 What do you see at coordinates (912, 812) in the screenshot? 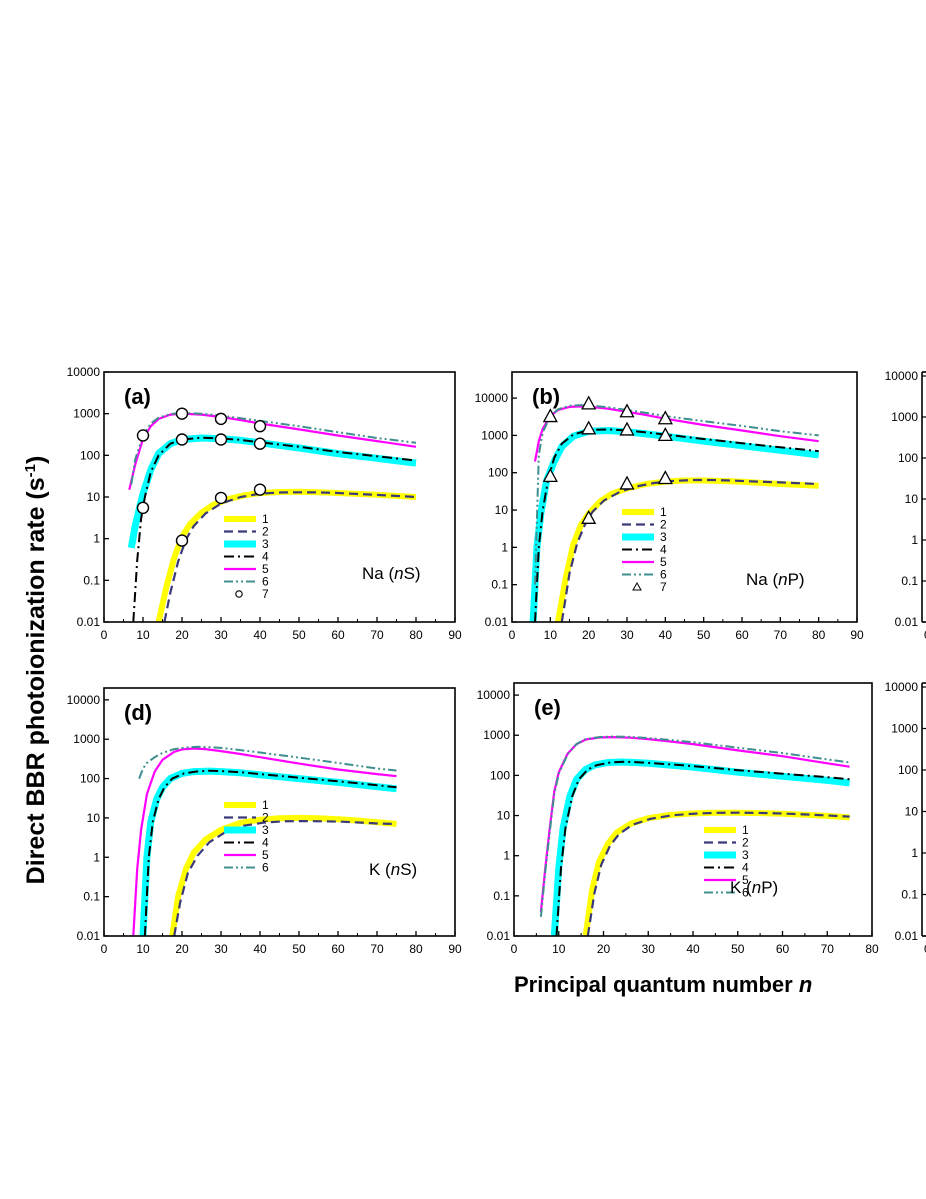
I see `partial-y-tick-label: 10` at bounding box center [912, 812].